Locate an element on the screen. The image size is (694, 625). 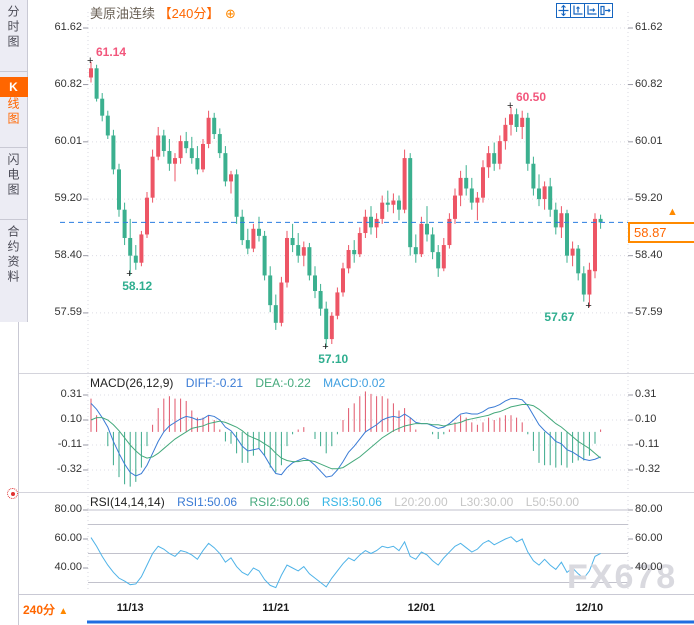
macd-hist-value: MACD:0.02 is located at coordinates (354, 383).